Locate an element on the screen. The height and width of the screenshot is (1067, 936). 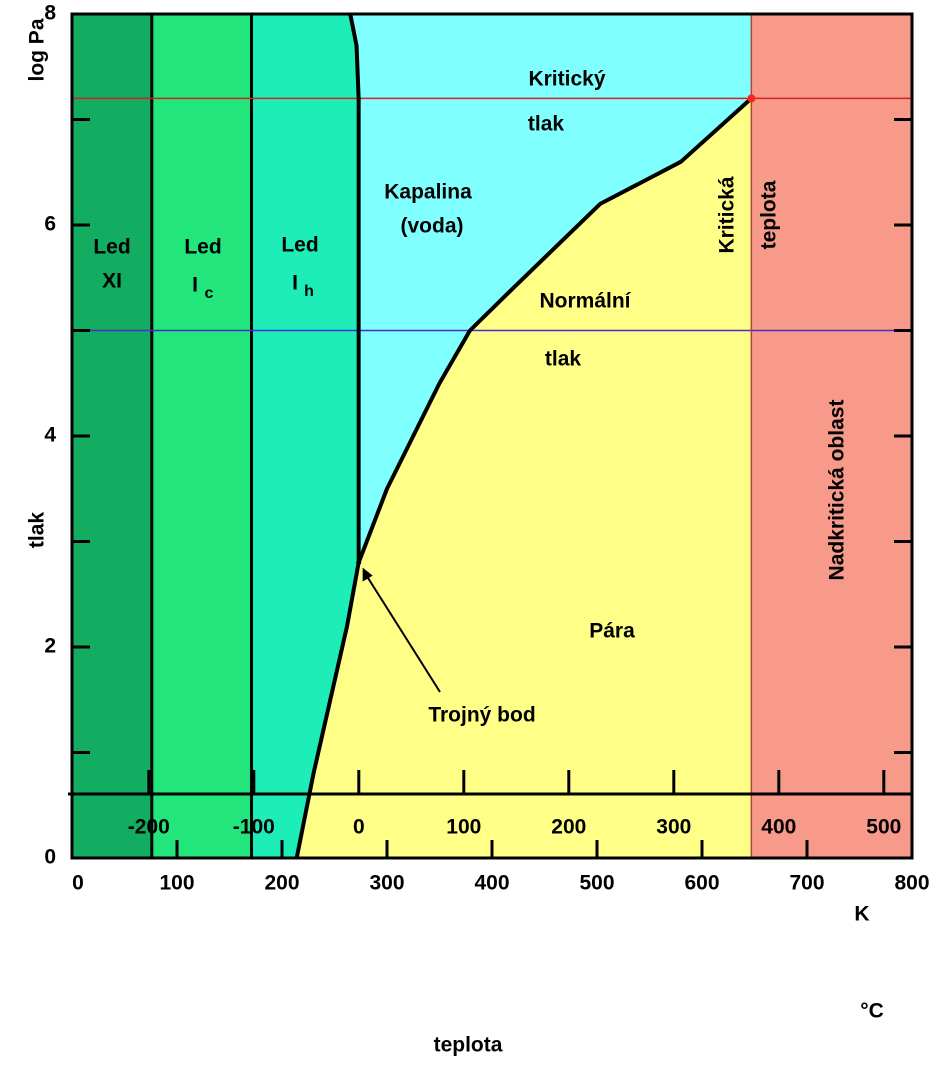
x2-tick-label: -200 is located at coordinates (149, 827).